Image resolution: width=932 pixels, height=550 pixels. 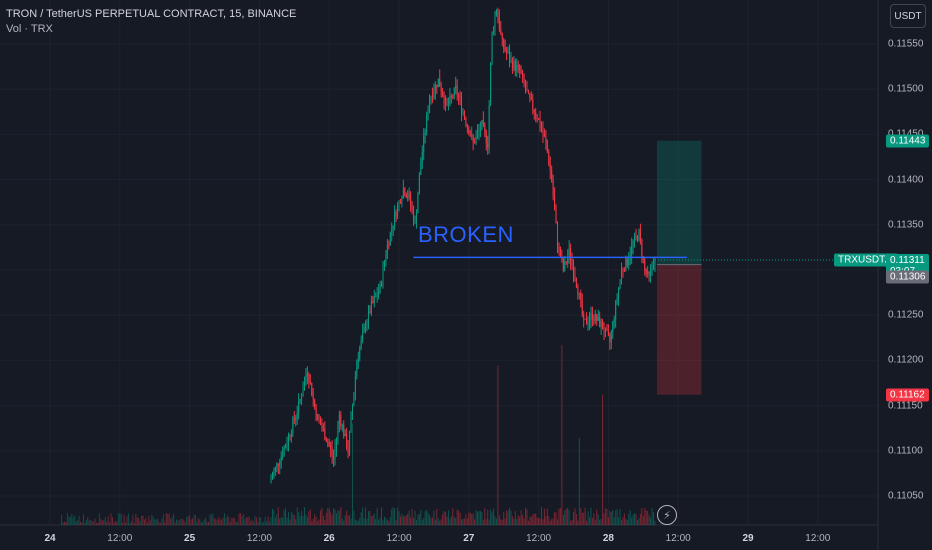 I want to click on price-tick-label: 0.11350, so click(x=906, y=225).